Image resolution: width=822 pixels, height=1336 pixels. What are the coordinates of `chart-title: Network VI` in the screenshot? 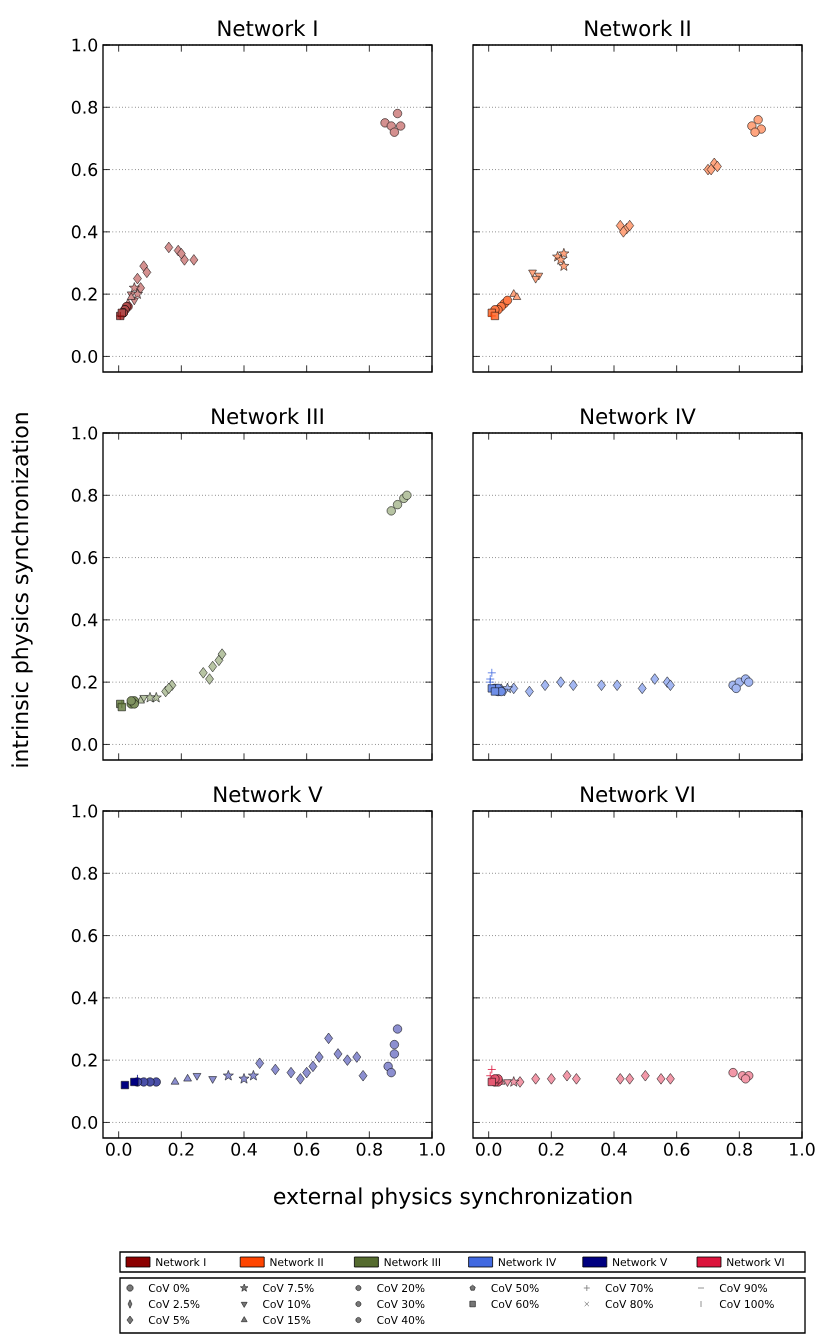 It's located at (637, 794).